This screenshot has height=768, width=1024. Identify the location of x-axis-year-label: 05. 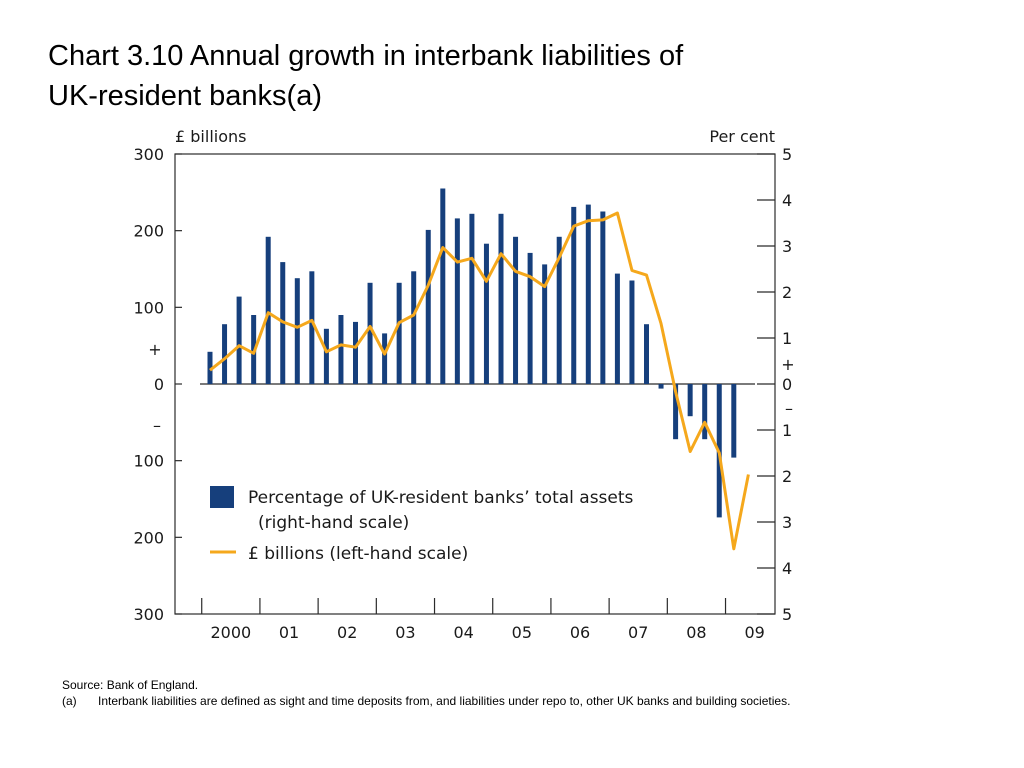
(522, 632).